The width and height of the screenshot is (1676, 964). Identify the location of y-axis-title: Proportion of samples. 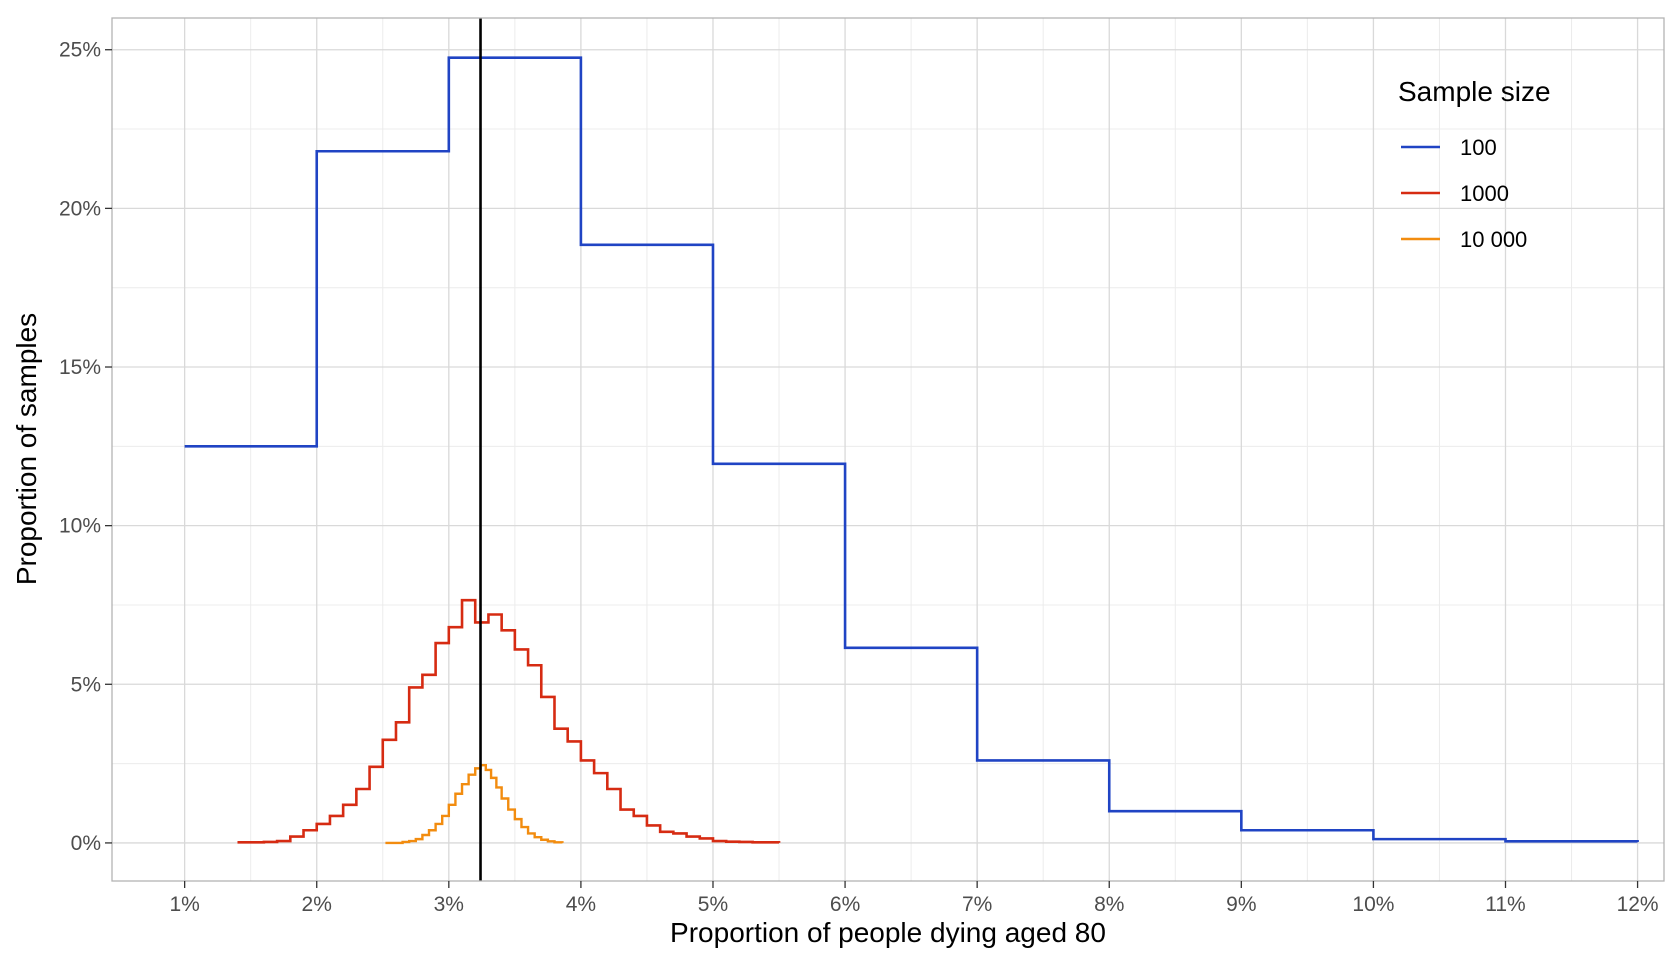
(26, 449).